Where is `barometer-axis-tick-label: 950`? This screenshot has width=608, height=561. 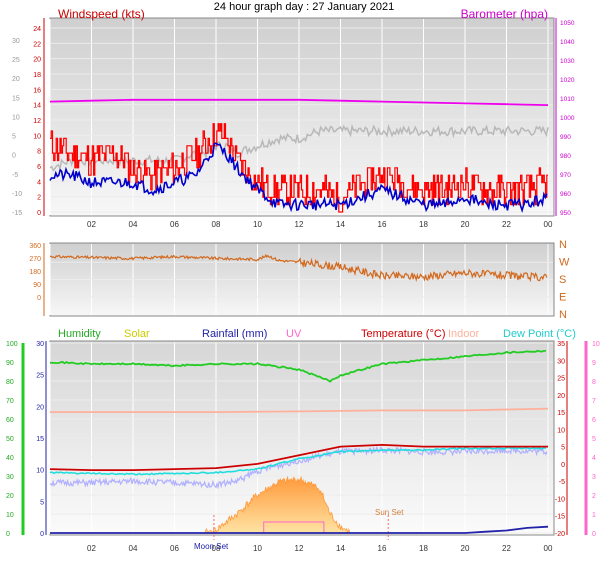
barometer-axis-tick-label: 950 is located at coordinates (565, 213).